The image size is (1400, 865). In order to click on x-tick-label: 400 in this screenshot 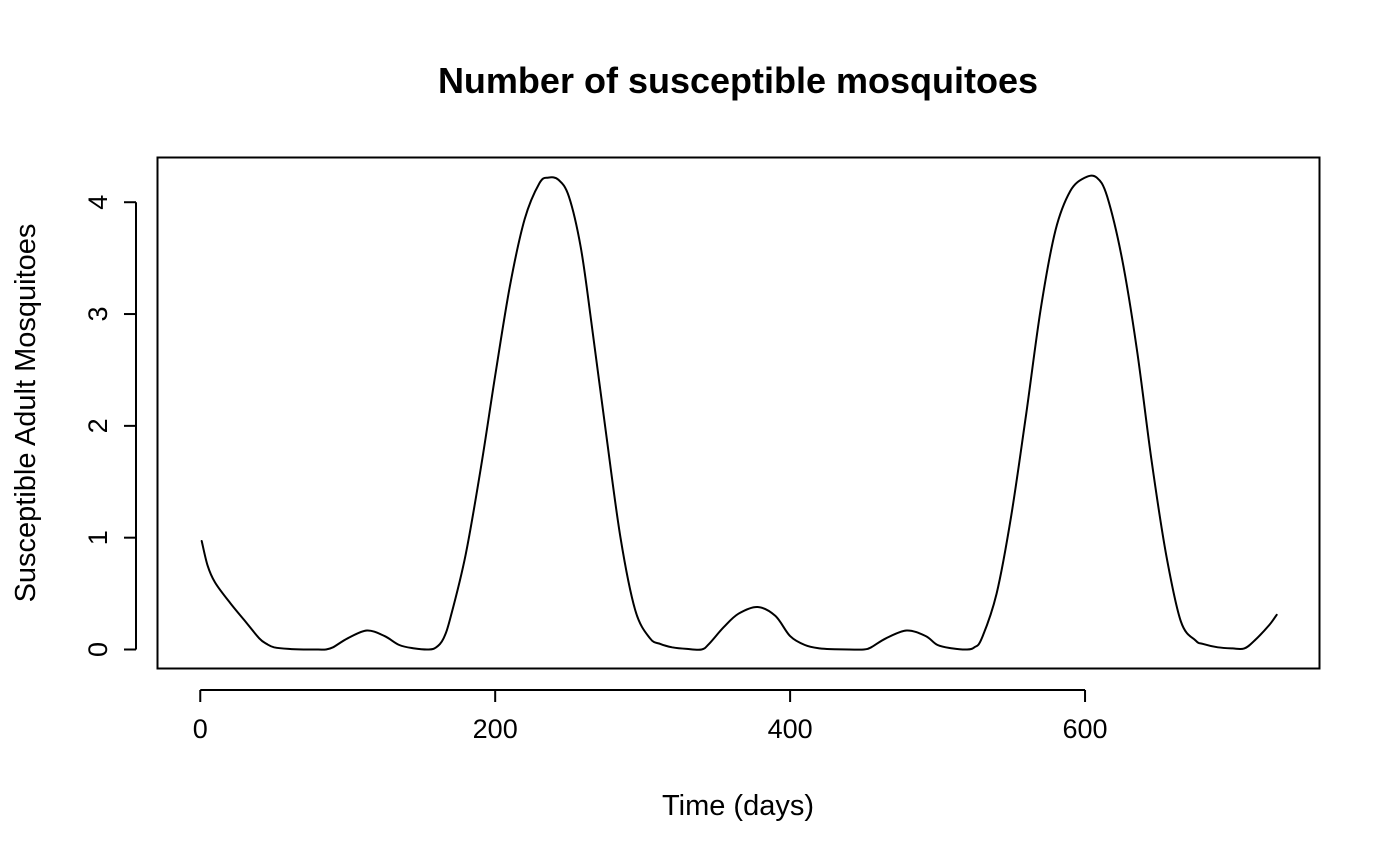, I will do `click(790, 729)`.